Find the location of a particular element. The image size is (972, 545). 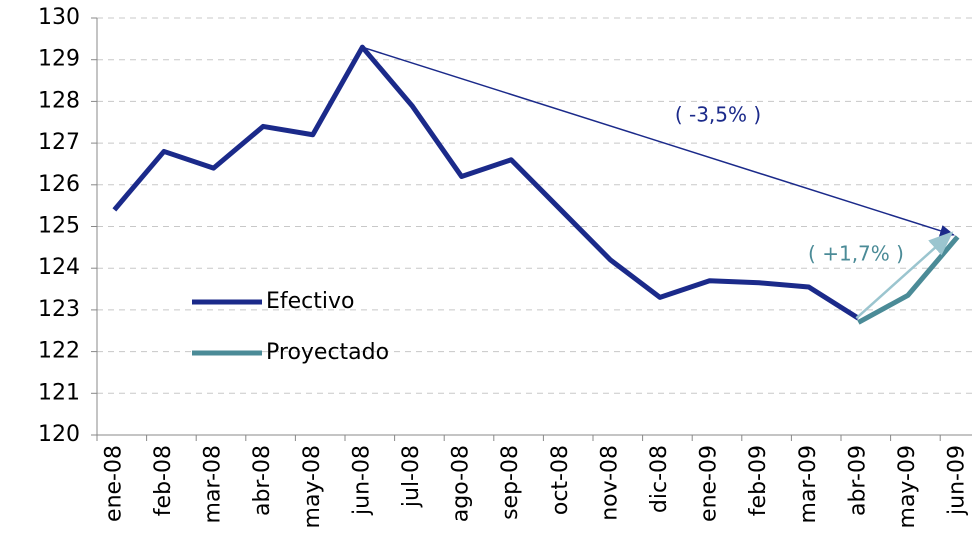

x-tick-label: ene-09 is located at coordinates (709, 483).